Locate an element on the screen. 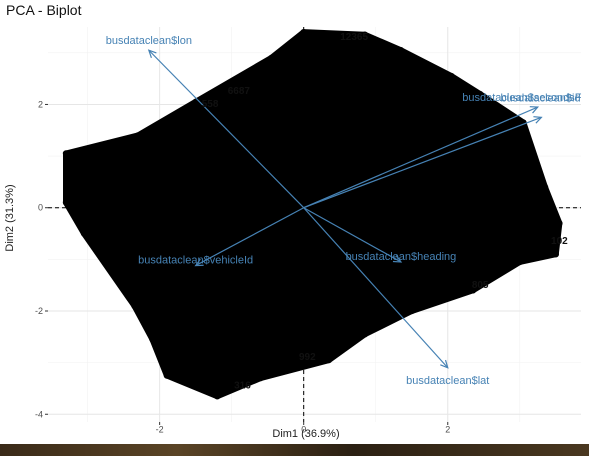  observation-label: 316 is located at coordinates (242, 385).